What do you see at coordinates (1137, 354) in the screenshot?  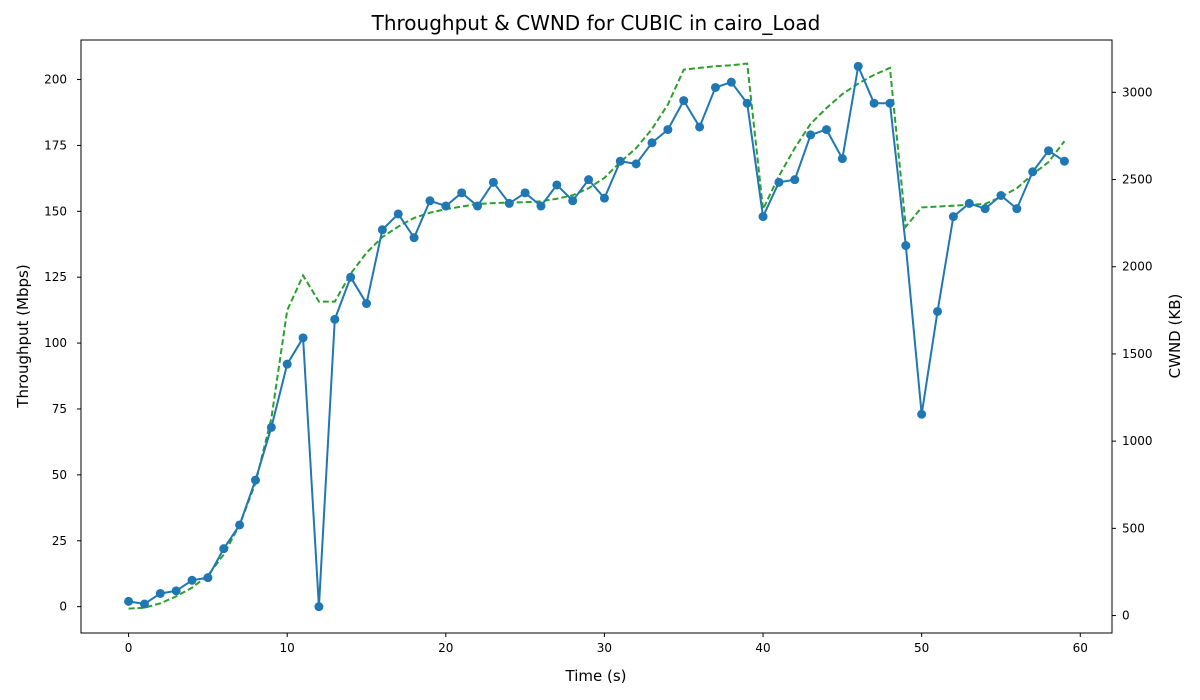 I see `y-right-tick-label: 1500` at bounding box center [1137, 354].